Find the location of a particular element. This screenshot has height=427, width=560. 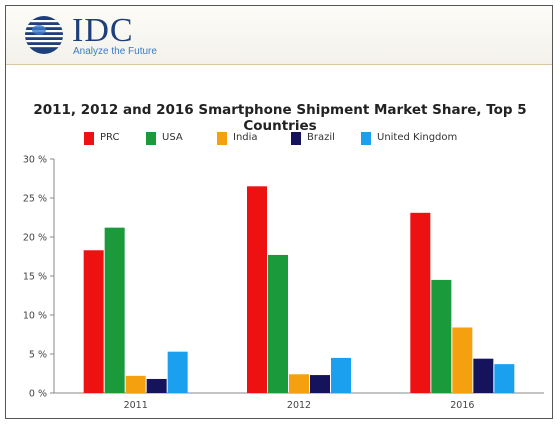

y-tick-label: 0 % is located at coordinates (38, 394).